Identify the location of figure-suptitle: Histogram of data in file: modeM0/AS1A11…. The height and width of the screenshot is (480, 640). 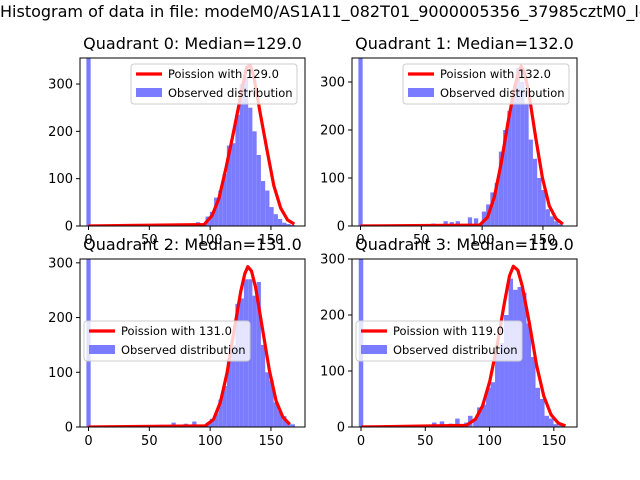
(320, 11).